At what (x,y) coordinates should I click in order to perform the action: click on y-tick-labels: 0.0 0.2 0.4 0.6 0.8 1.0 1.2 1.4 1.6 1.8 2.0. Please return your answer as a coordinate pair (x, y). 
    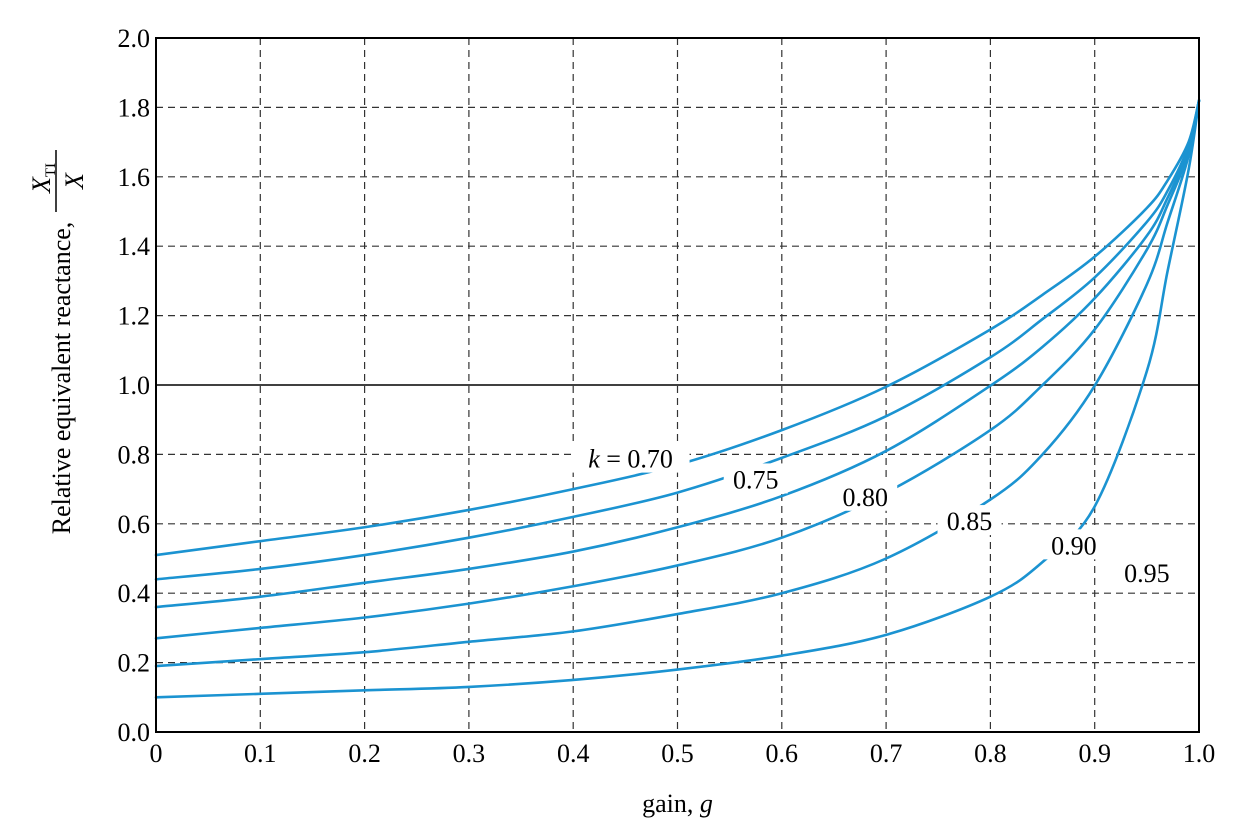
    Looking at the image, I should click on (134, 385).